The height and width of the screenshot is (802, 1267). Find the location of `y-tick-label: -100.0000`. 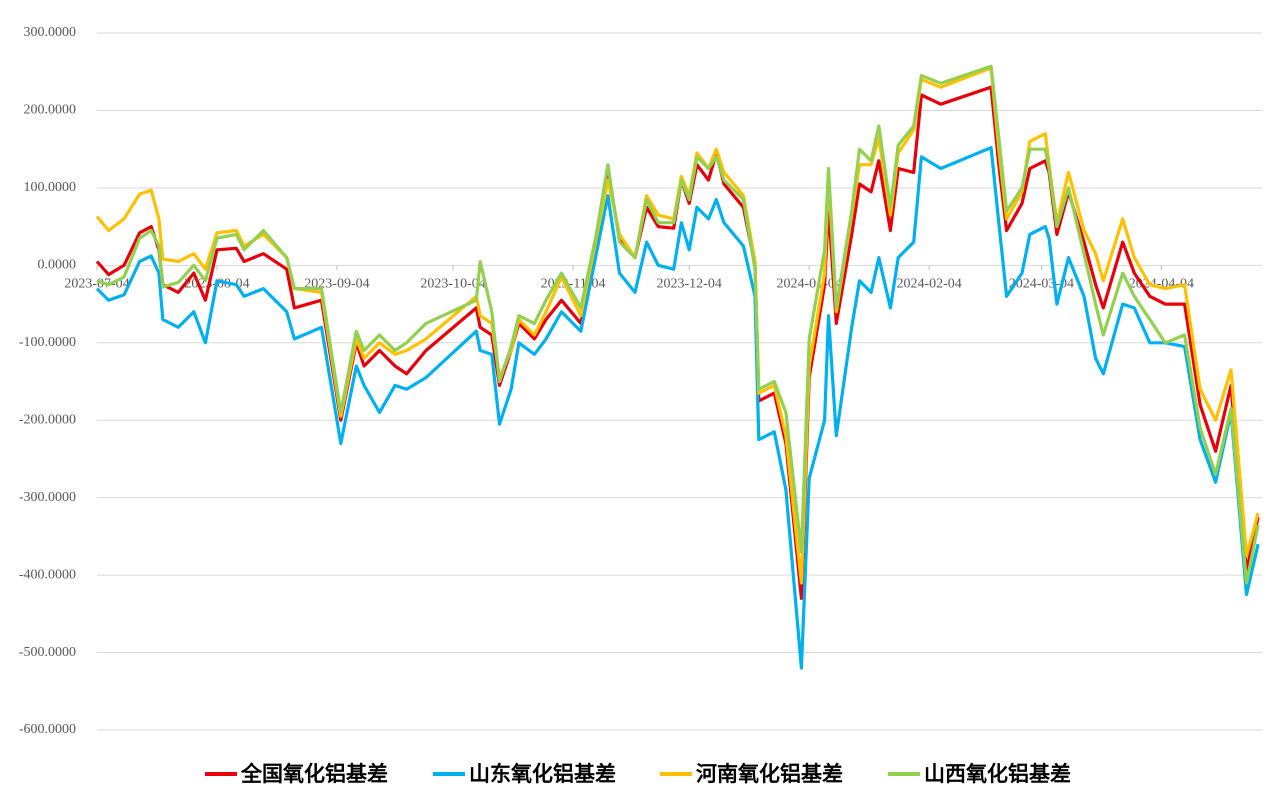

y-tick-label: -100.0000 is located at coordinates (47, 342).